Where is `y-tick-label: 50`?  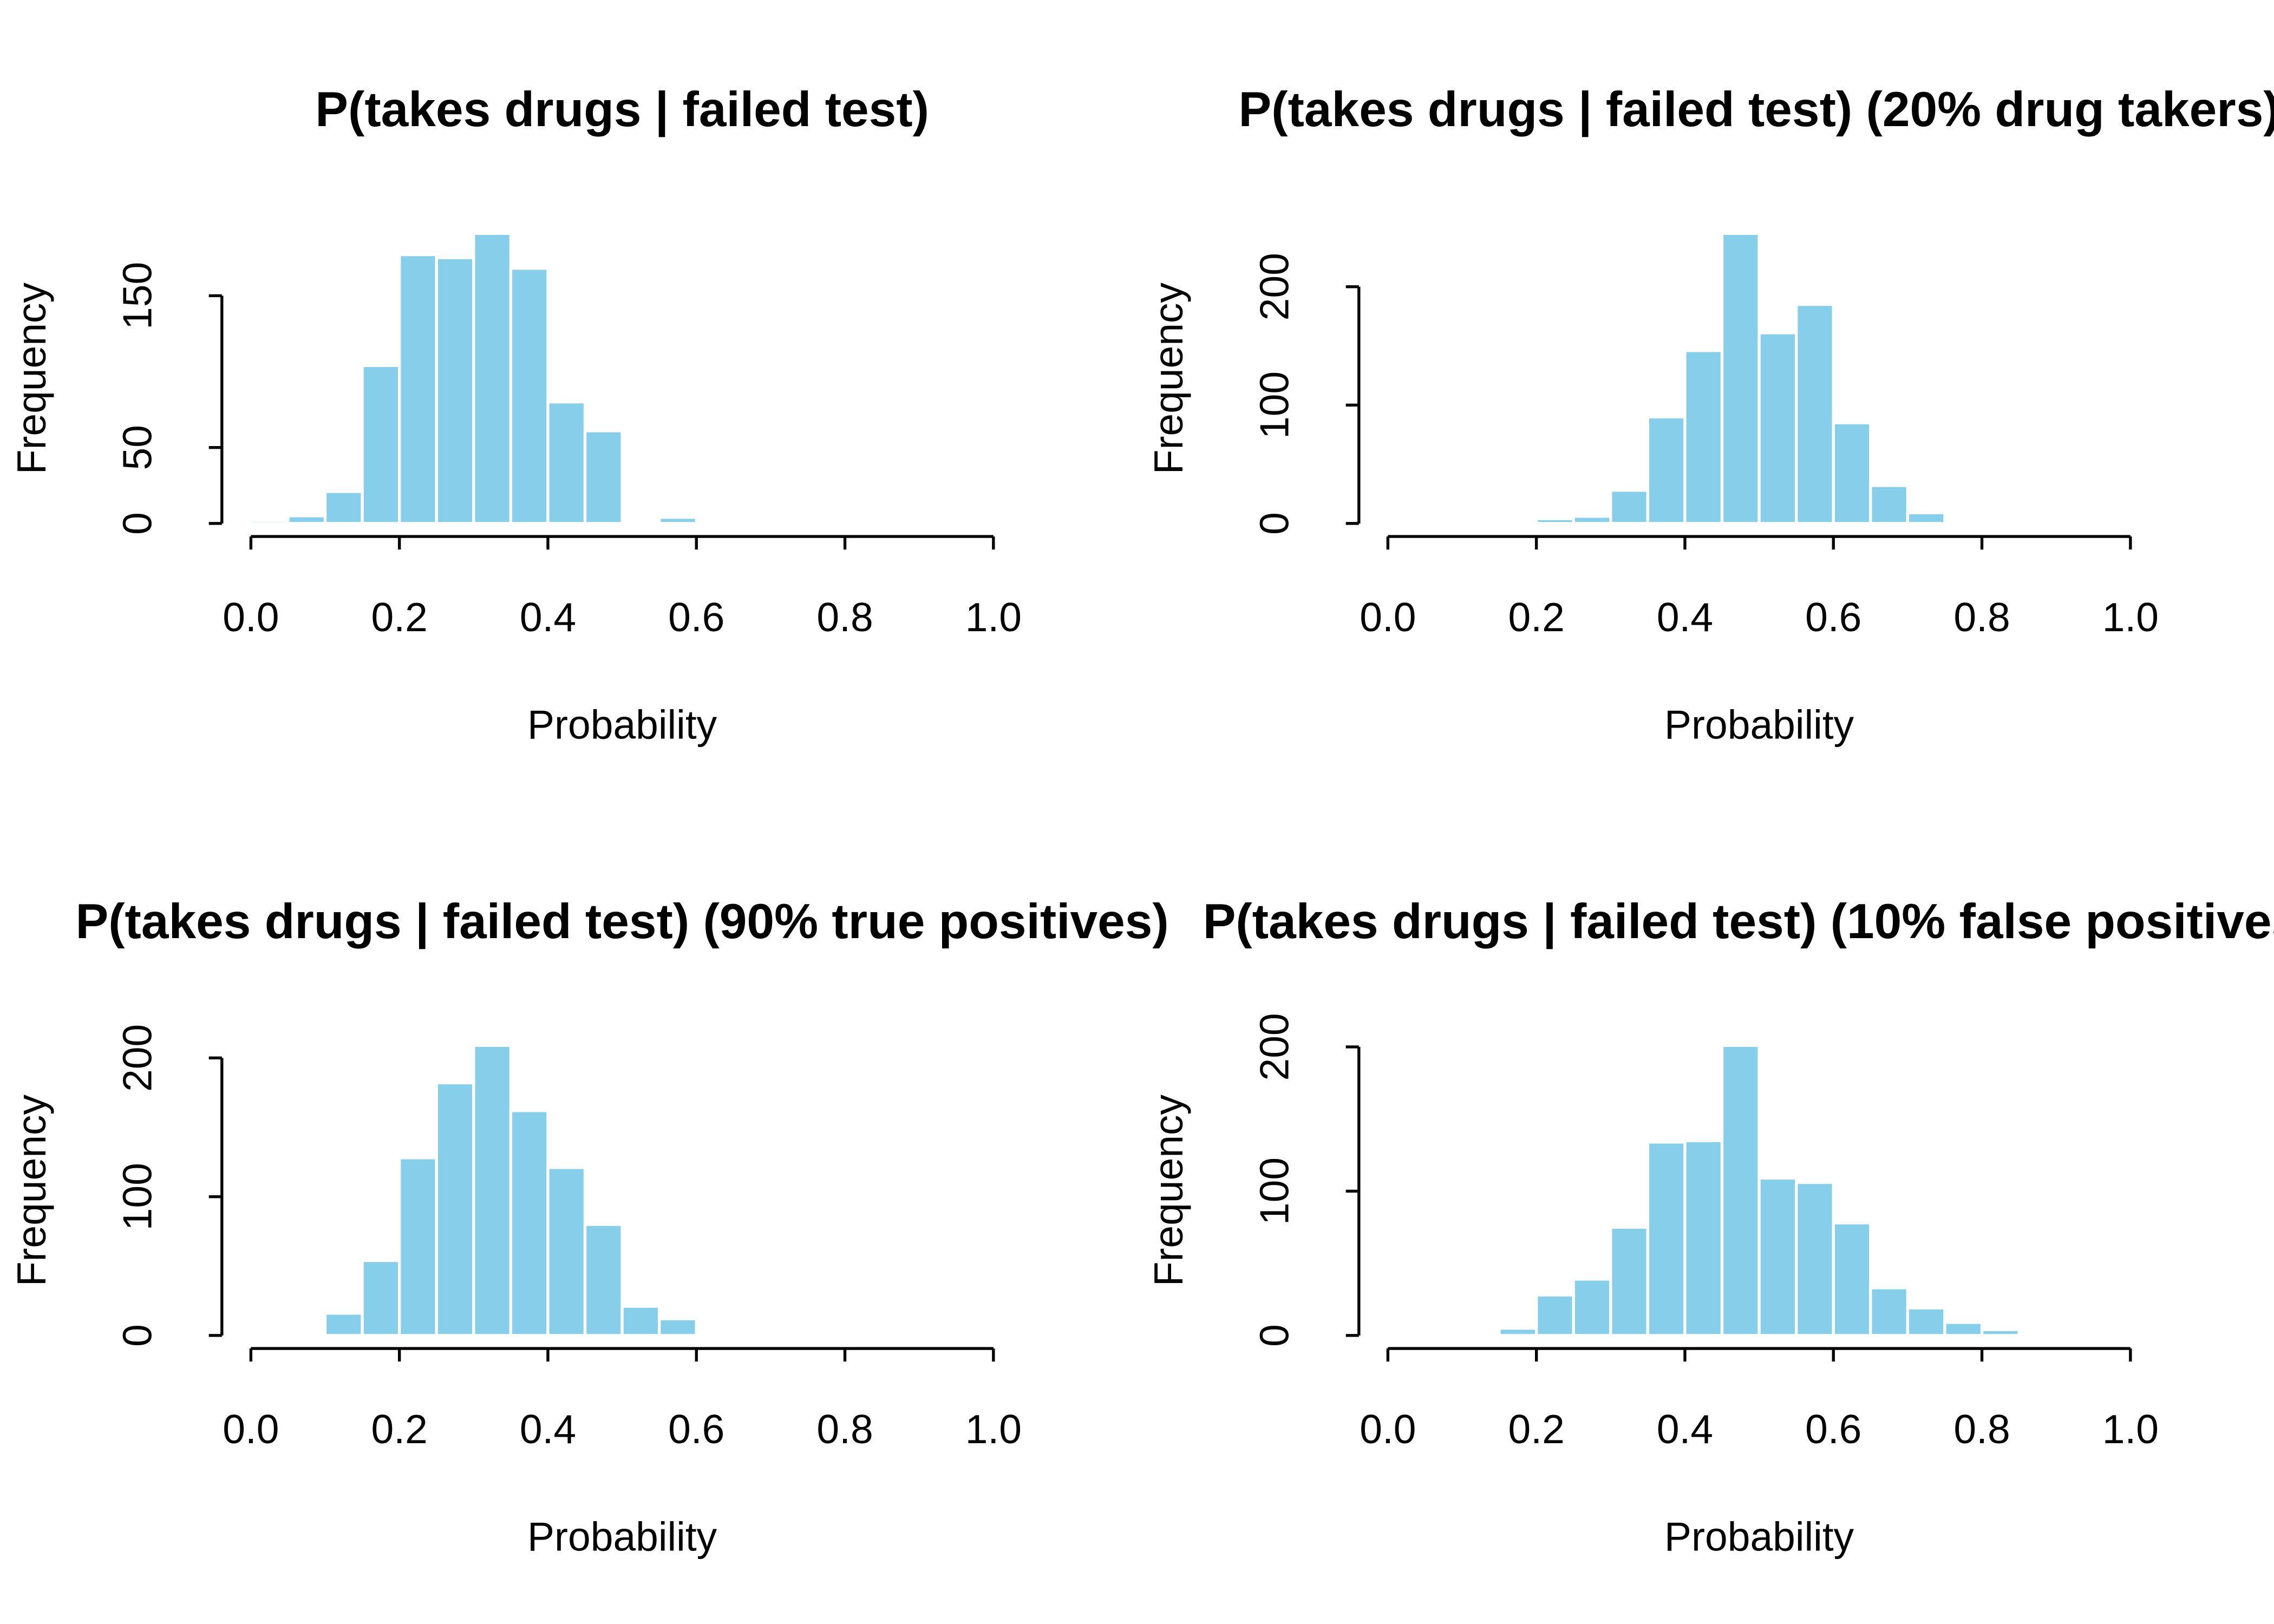 y-tick-label: 50 is located at coordinates (138, 448).